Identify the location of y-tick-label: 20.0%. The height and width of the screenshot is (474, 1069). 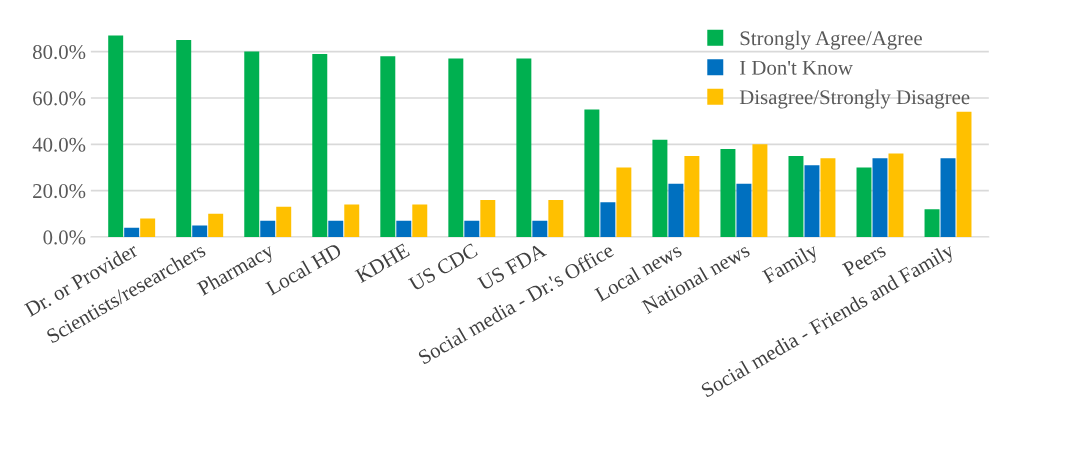
(59, 191).